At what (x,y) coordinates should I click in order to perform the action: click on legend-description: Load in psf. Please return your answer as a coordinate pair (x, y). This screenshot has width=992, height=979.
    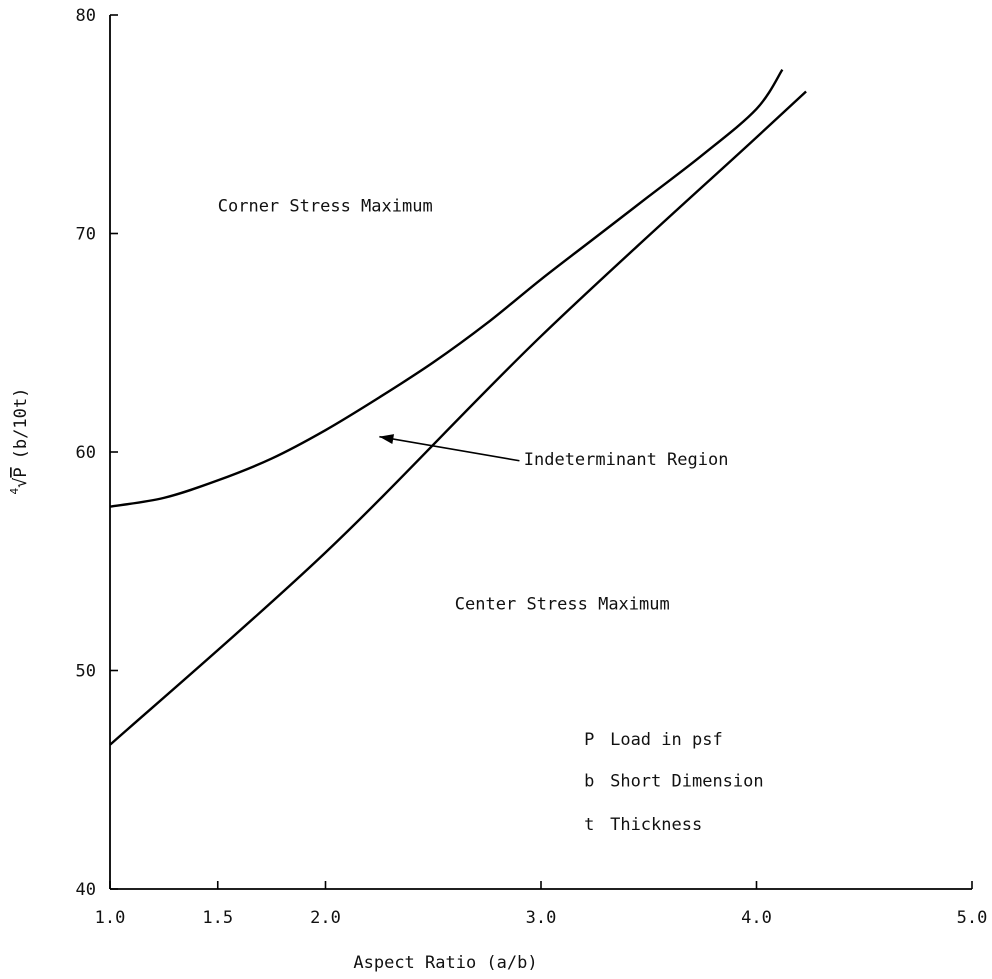
    Looking at the image, I should click on (666, 740).